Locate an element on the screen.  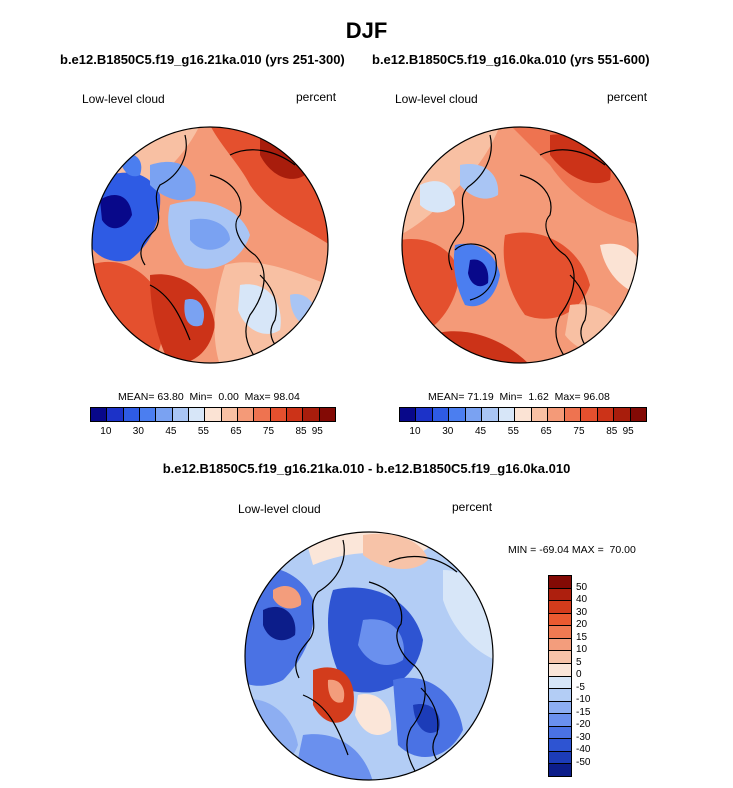
diff-units-label: percent is located at coordinates (472, 507).